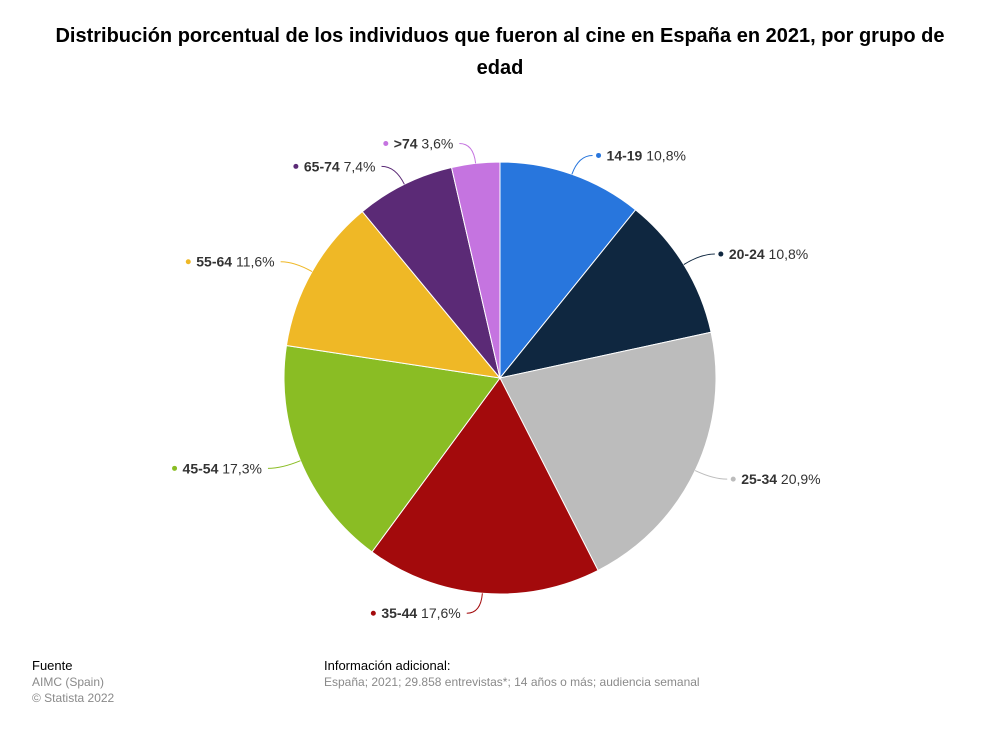 The image size is (1000, 743). I want to click on slice-label: 35-44 17,6%, so click(420, 613).